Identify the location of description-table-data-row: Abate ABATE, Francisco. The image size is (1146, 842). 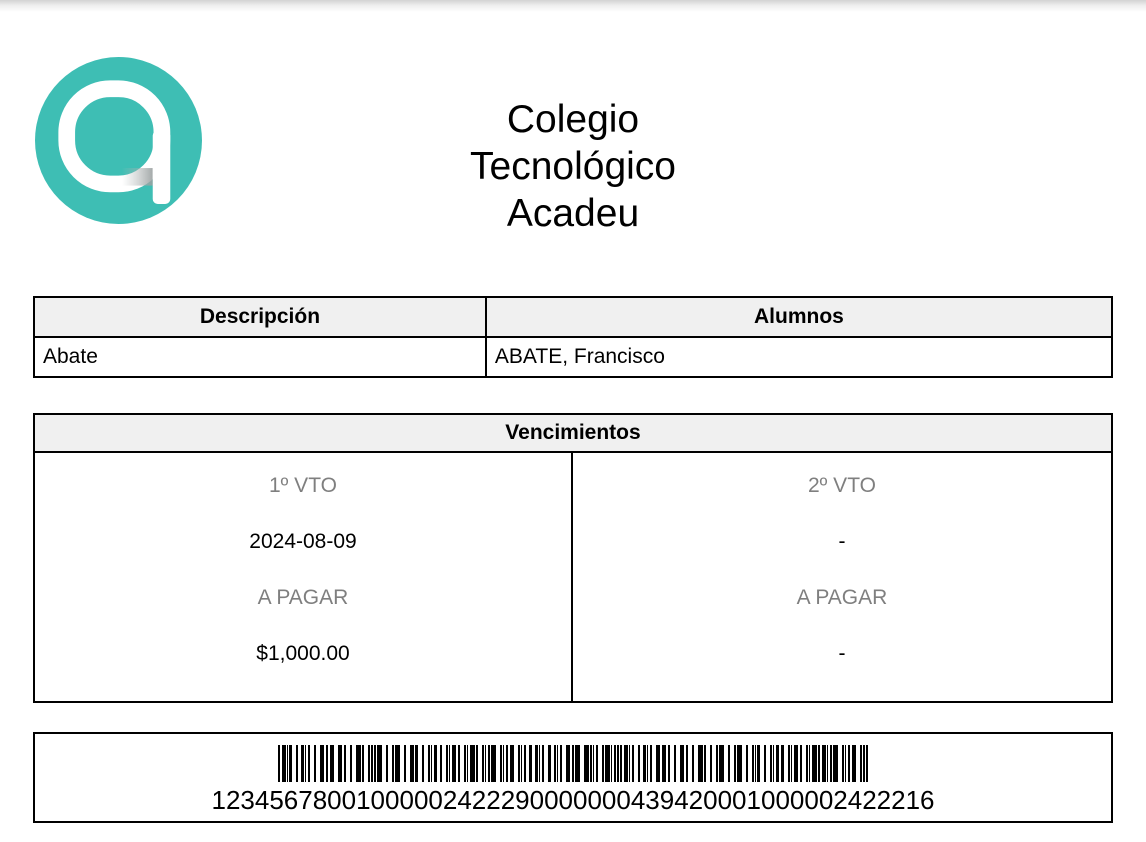
(573, 357).